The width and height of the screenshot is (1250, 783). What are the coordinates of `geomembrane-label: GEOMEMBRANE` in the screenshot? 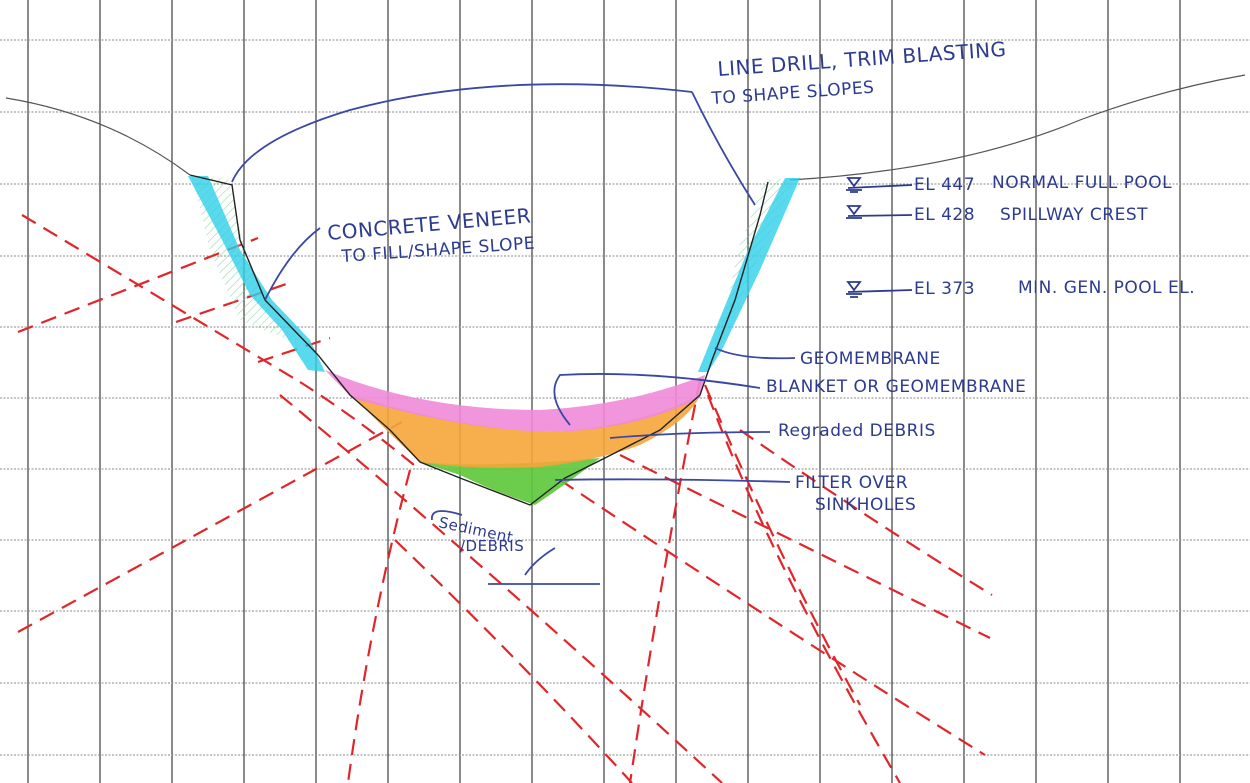 It's located at (870, 359).